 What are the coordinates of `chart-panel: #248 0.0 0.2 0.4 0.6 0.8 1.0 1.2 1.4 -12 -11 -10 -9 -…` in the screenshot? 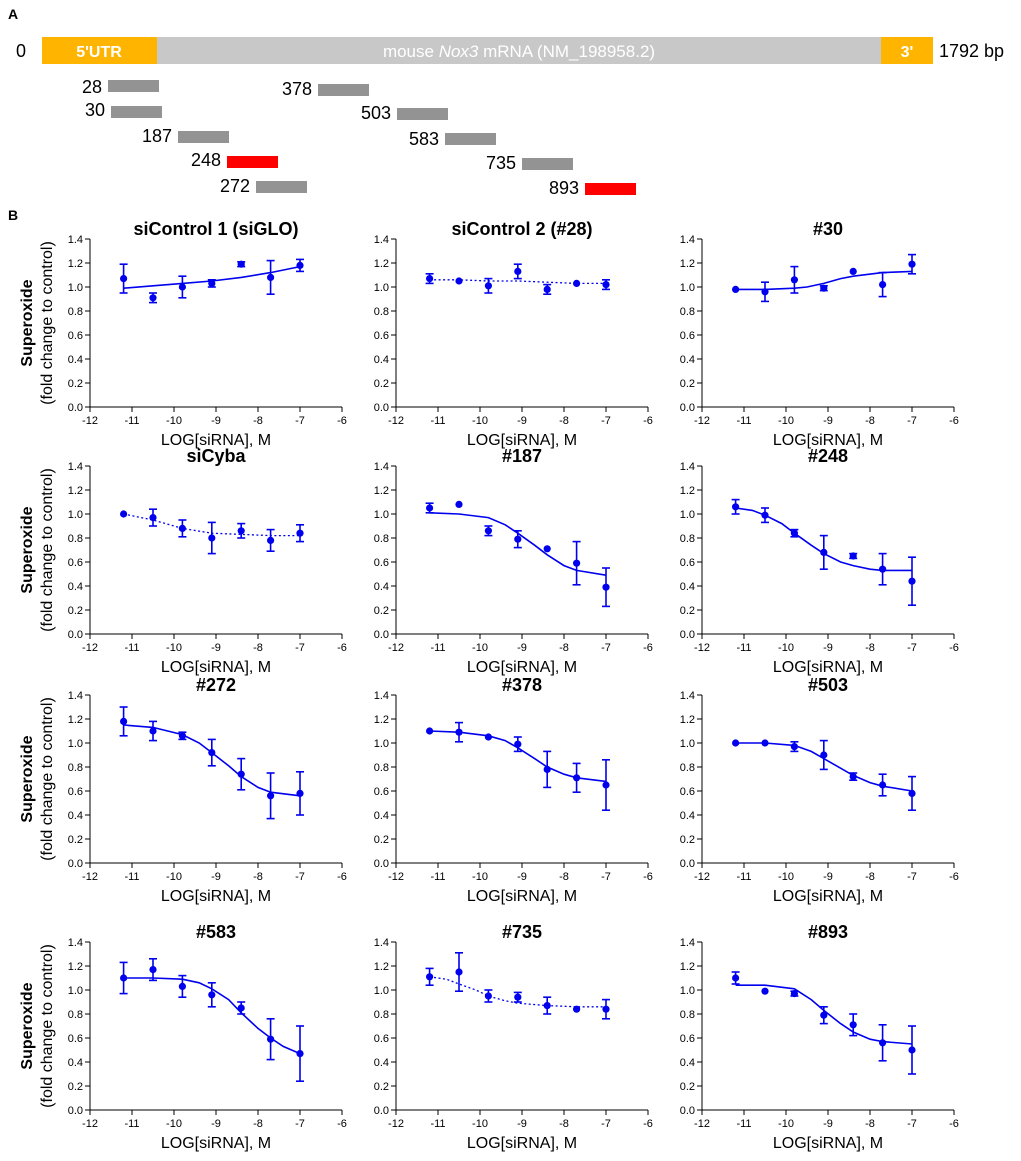 It's located at (819, 561).